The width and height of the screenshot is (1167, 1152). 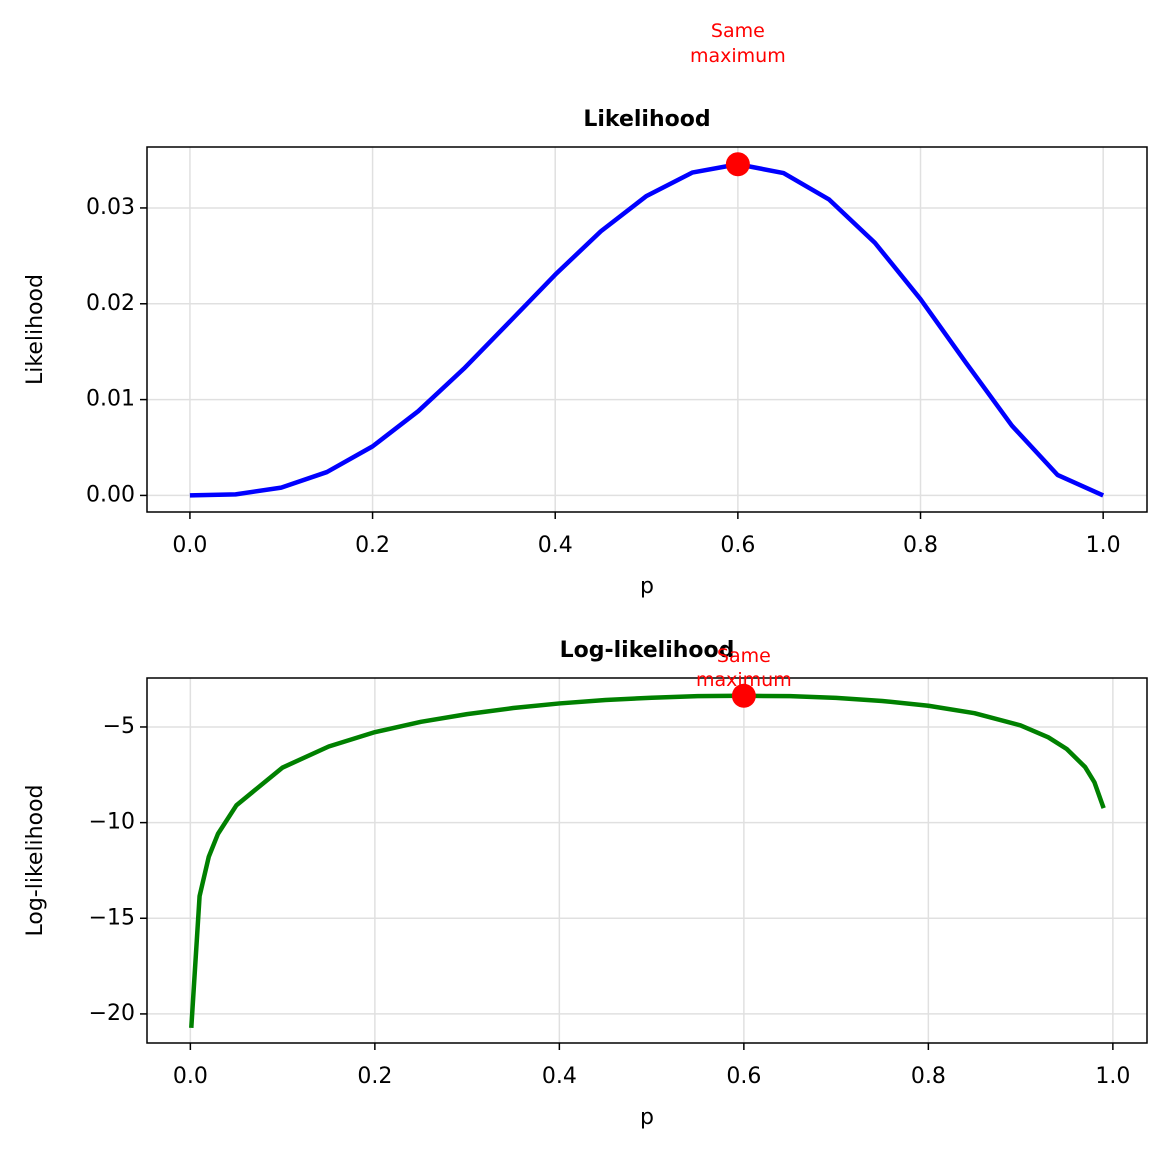 What do you see at coordinates (35, 860) in the screenshot?
I see `y-axis-label: Log-likelihood` at bounding box center [35, 860].